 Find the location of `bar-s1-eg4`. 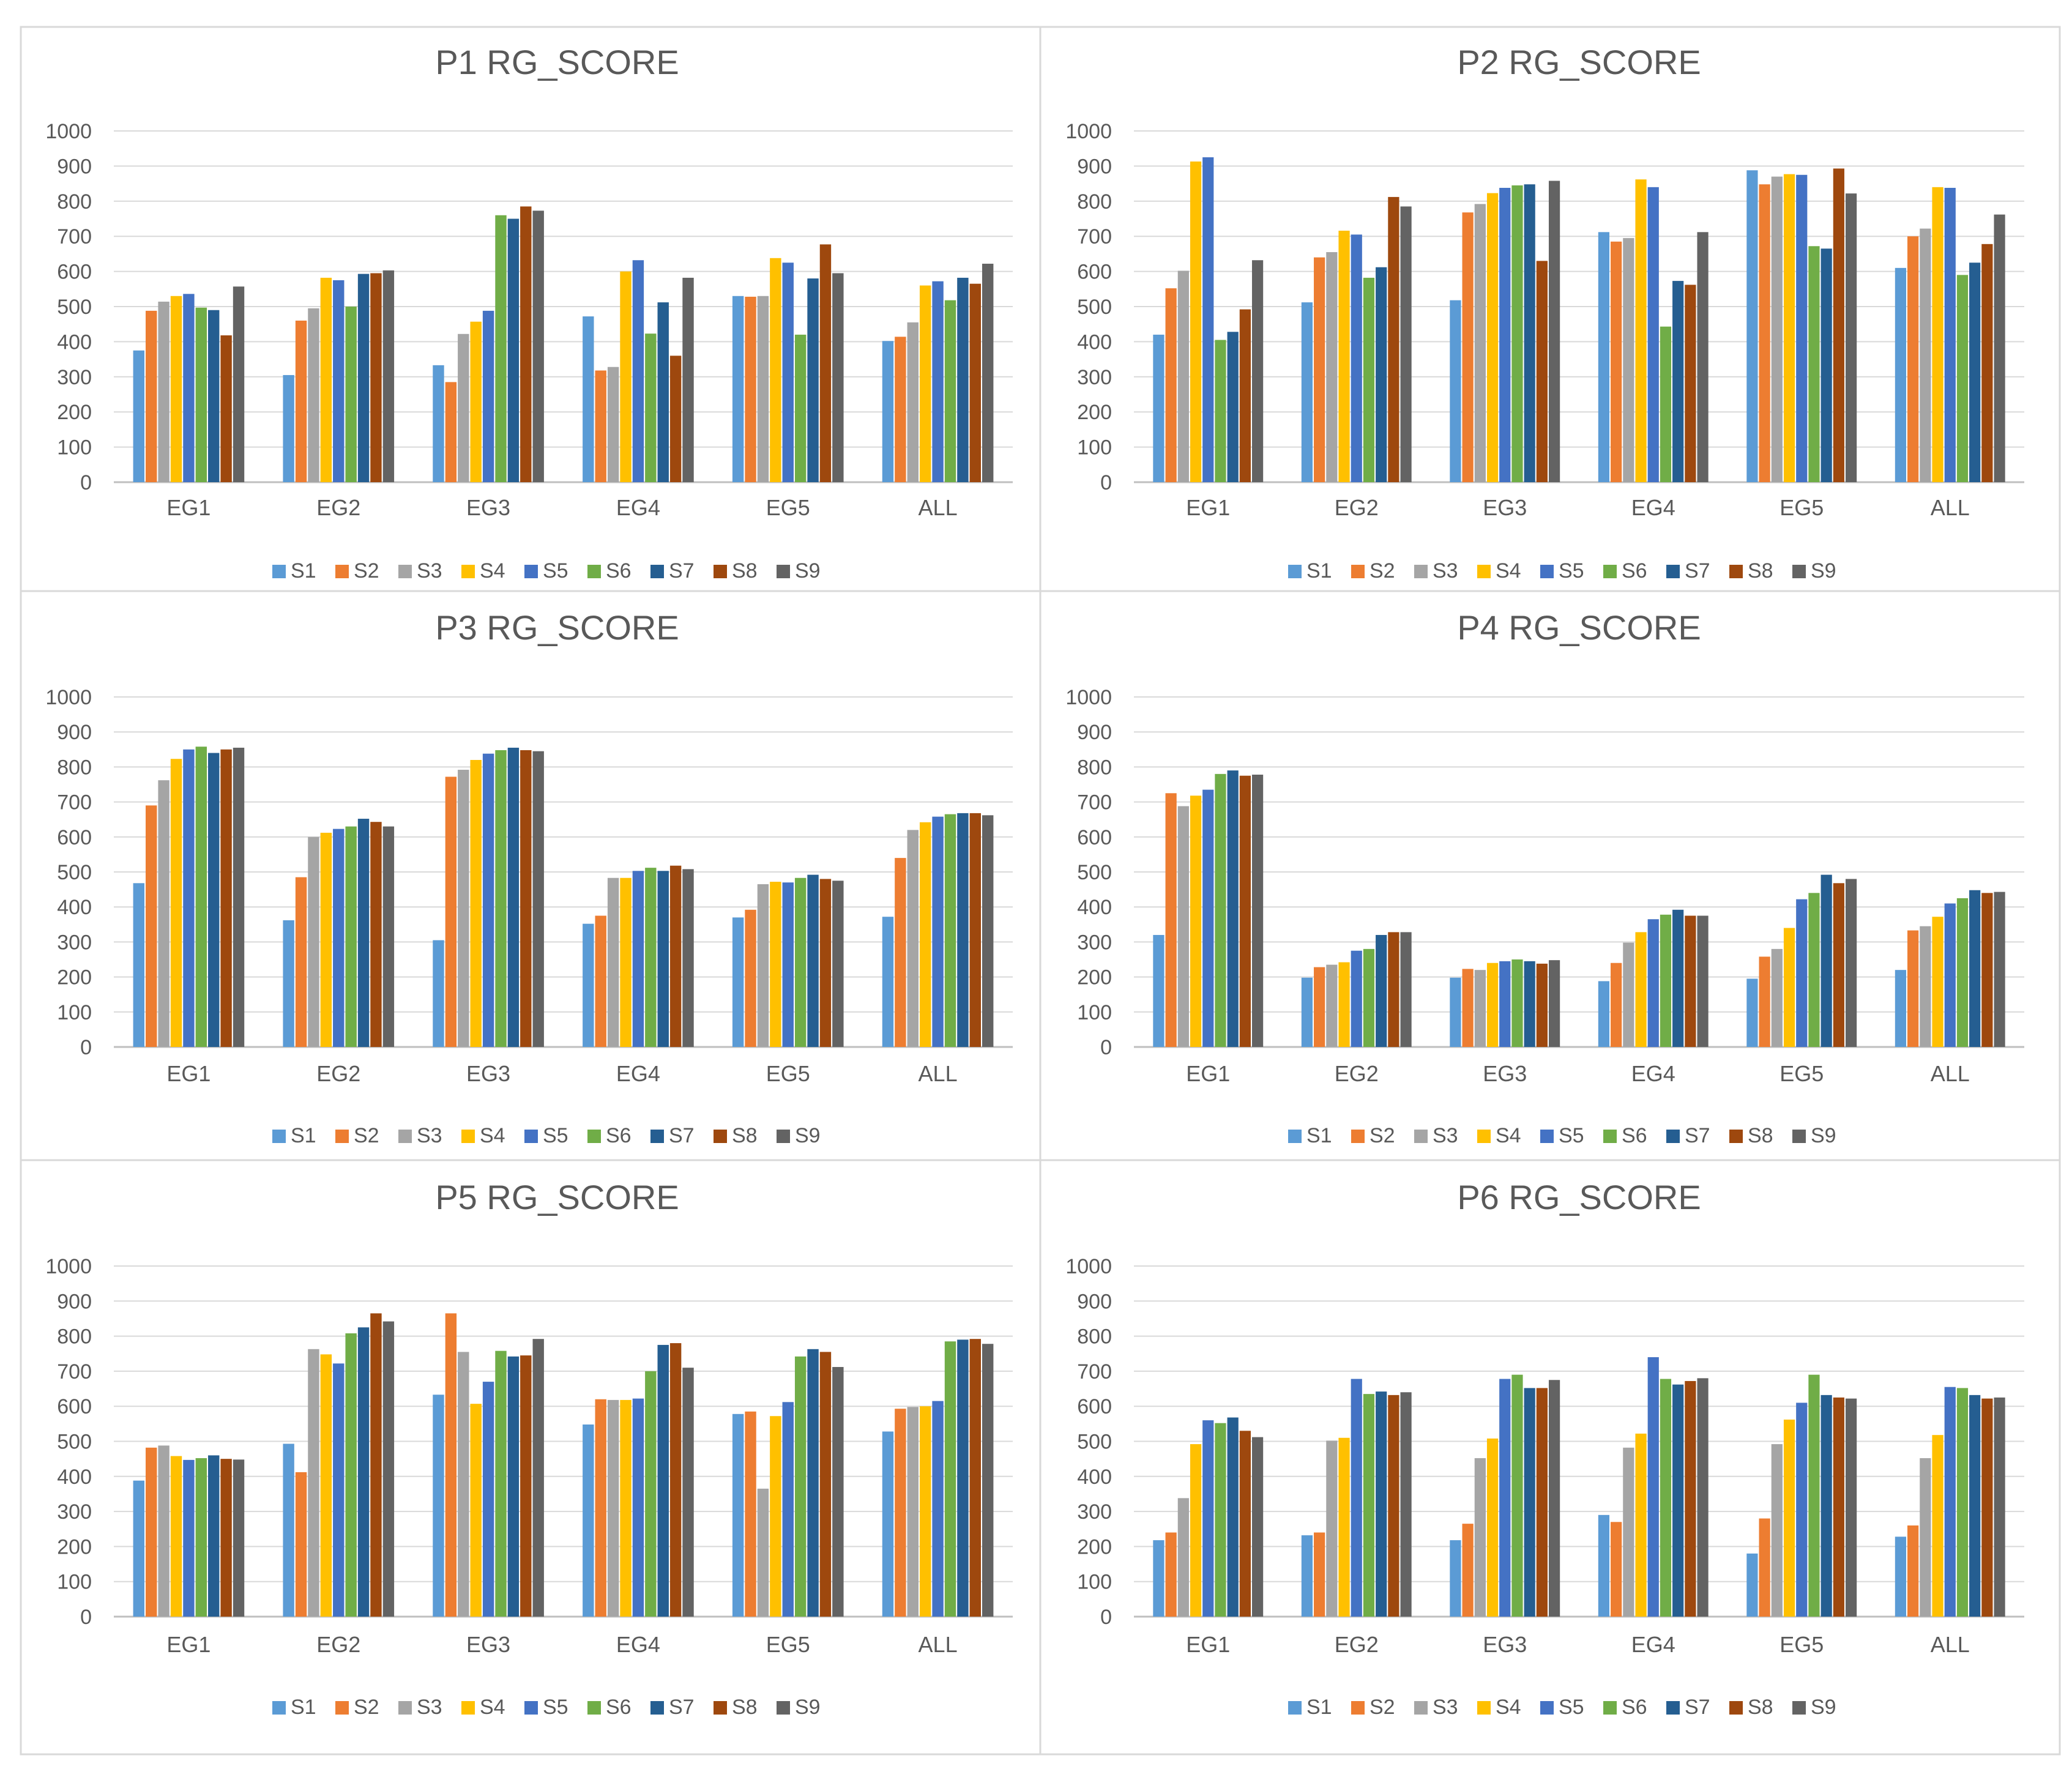

bar-s1-eg4 is located at coordinates (588, 1520).